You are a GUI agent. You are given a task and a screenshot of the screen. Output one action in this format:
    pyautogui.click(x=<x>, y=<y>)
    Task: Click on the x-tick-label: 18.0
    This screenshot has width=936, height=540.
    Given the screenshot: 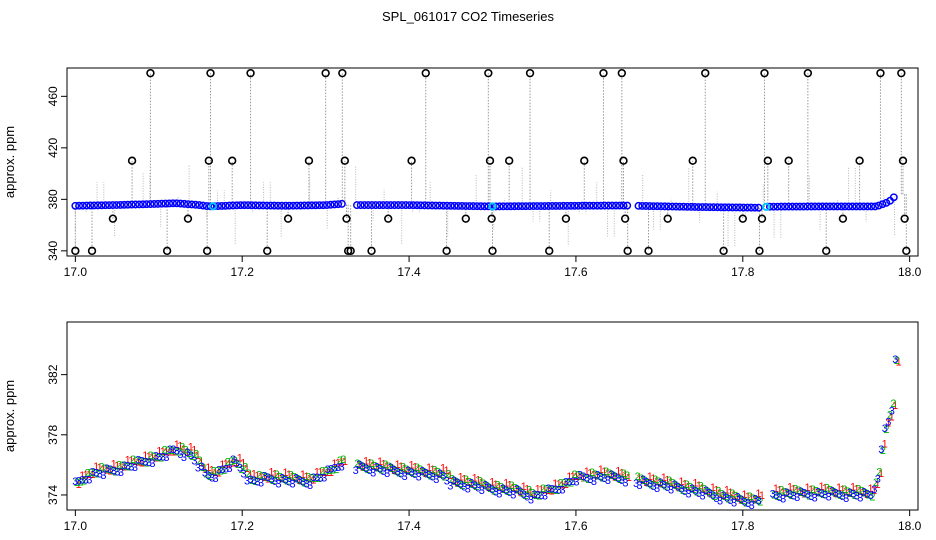 What is the action you would take?
    pyautogui.click(x=910, y=526)
    